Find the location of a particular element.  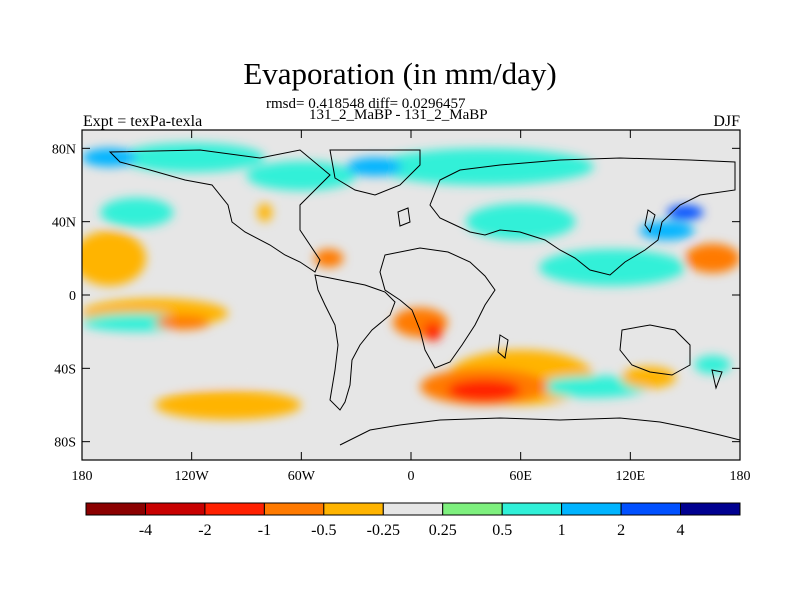

colorbar-label: 2 is located at coordinates (621, 530).